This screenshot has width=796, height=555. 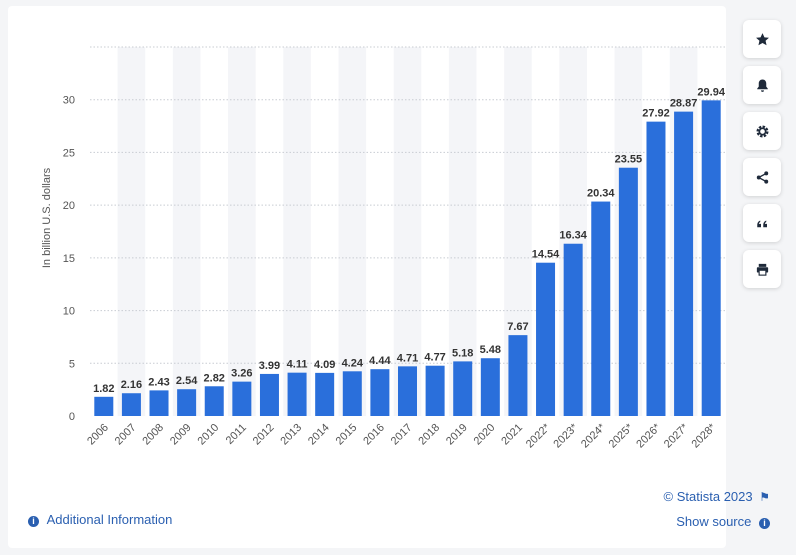 I want to click on x-tick-label: 2018, so click(x=429, y=435).